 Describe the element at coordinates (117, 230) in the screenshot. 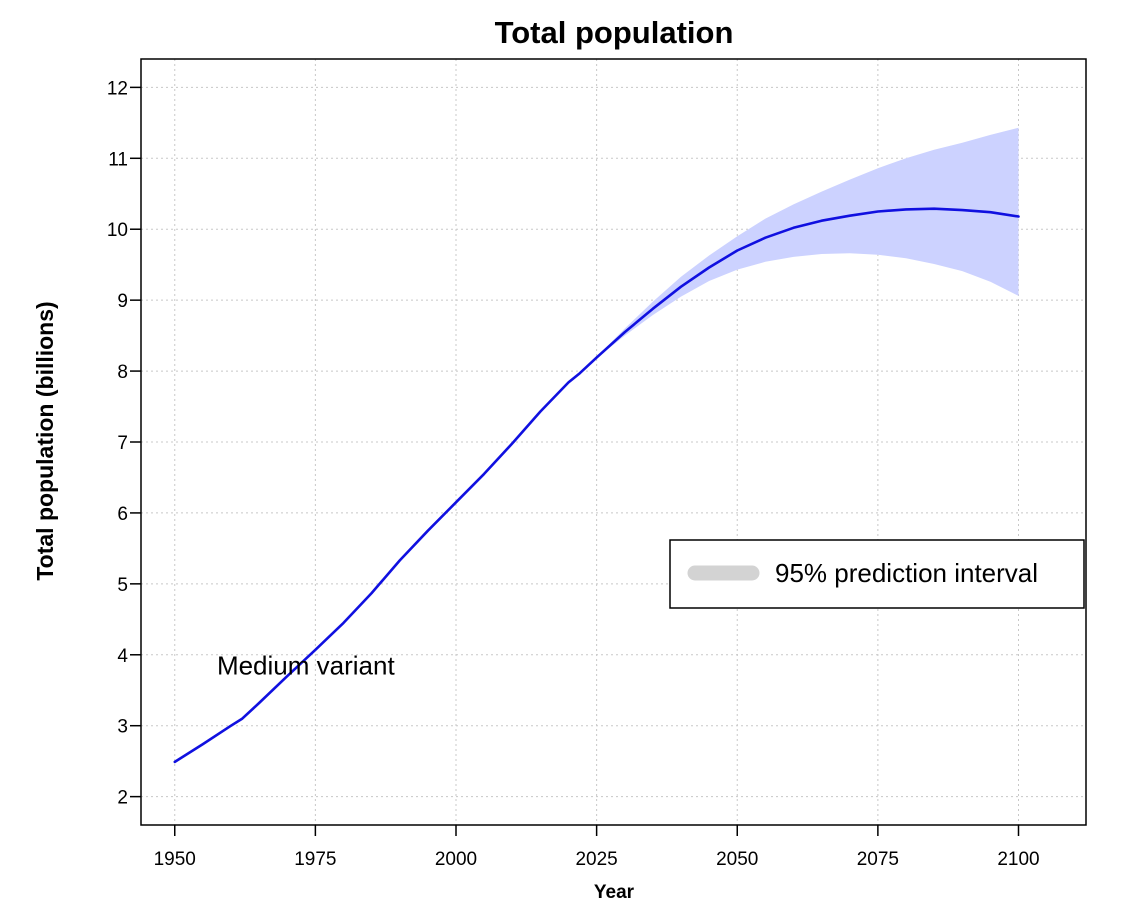

I see `y-tick-label: 10` at that location.